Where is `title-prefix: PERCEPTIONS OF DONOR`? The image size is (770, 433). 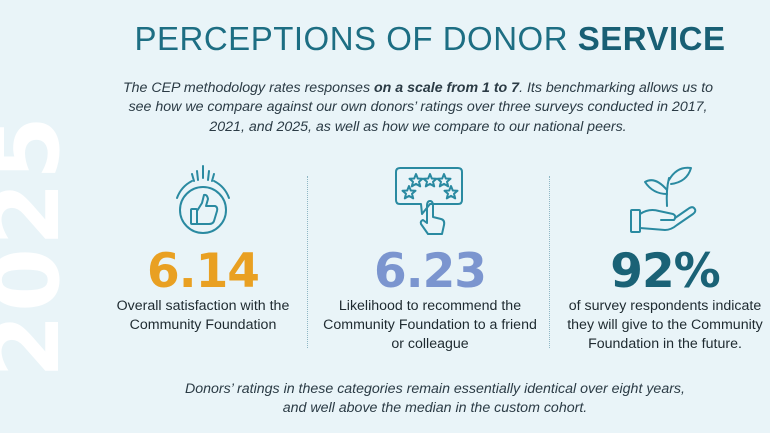
title-prefix: PERCEPTIONS OF DONOR is located at coordinates (356, 38).